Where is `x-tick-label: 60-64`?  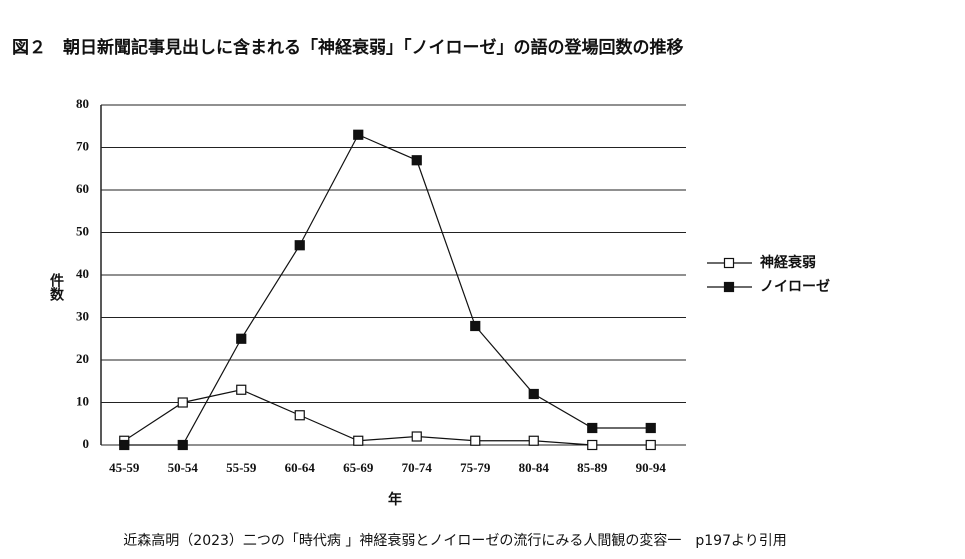
x-tick-label: 60-64 is located at coordinates (300, 467).